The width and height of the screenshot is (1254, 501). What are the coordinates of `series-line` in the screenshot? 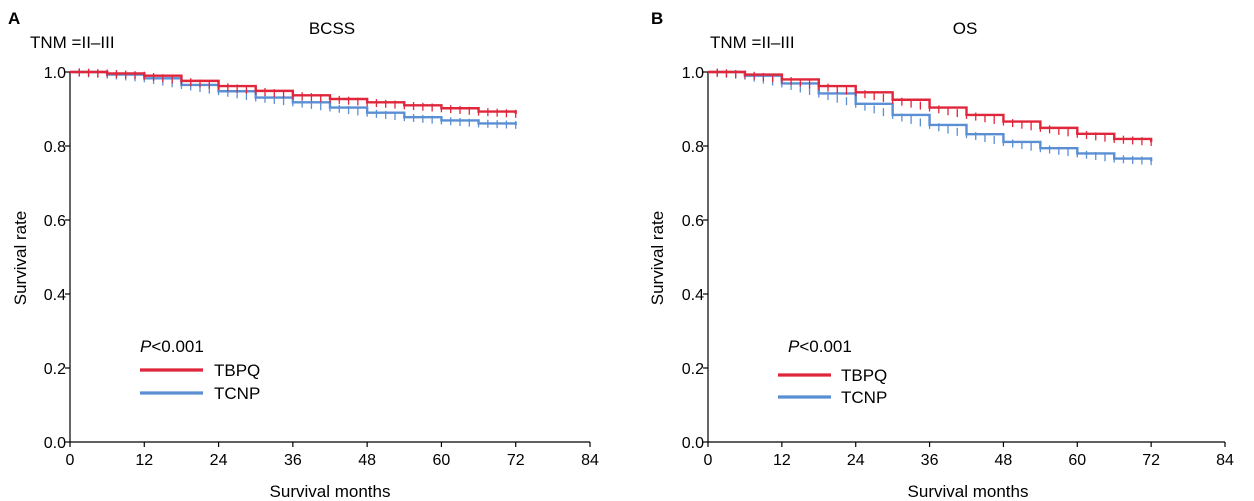 It's located at (930, 116).